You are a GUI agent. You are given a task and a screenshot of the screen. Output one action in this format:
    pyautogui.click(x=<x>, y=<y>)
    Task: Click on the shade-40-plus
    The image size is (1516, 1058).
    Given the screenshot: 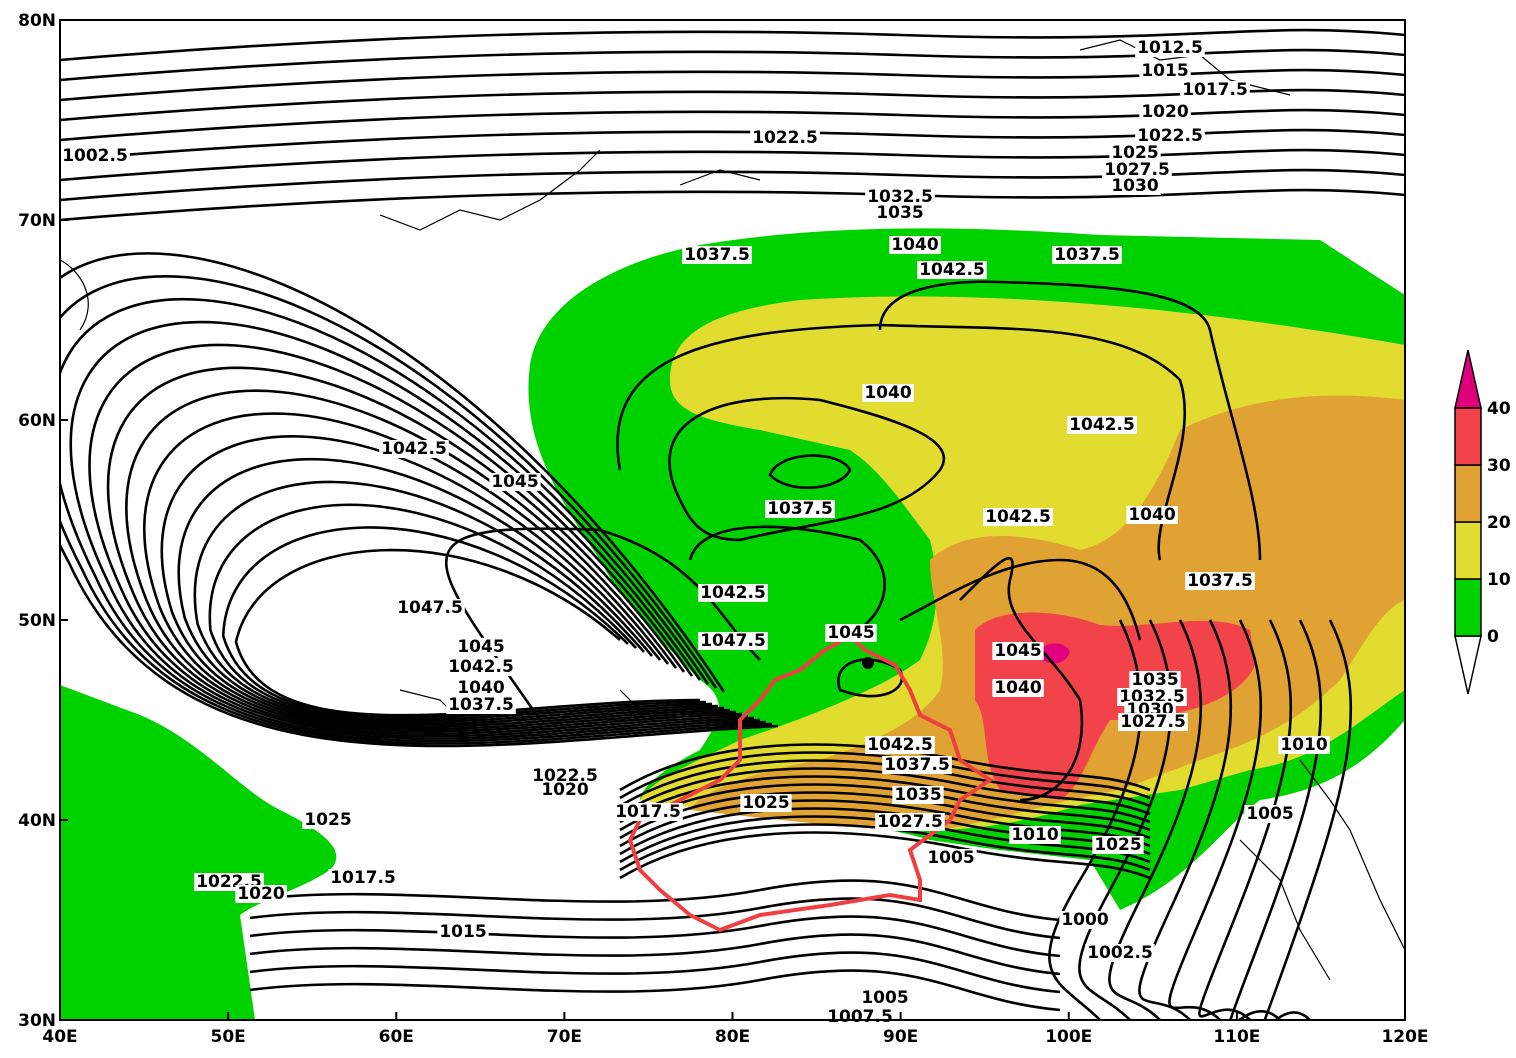 What is the action you would take?
    pyautogui.click(x=1052, y=653)
    